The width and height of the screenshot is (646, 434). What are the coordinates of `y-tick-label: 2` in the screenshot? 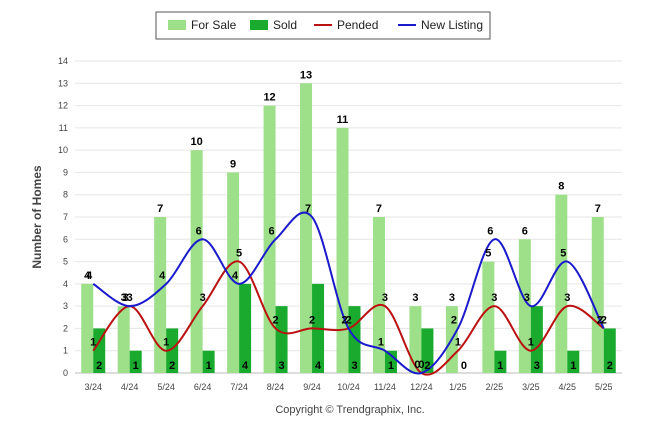 It's located at (65, 328).